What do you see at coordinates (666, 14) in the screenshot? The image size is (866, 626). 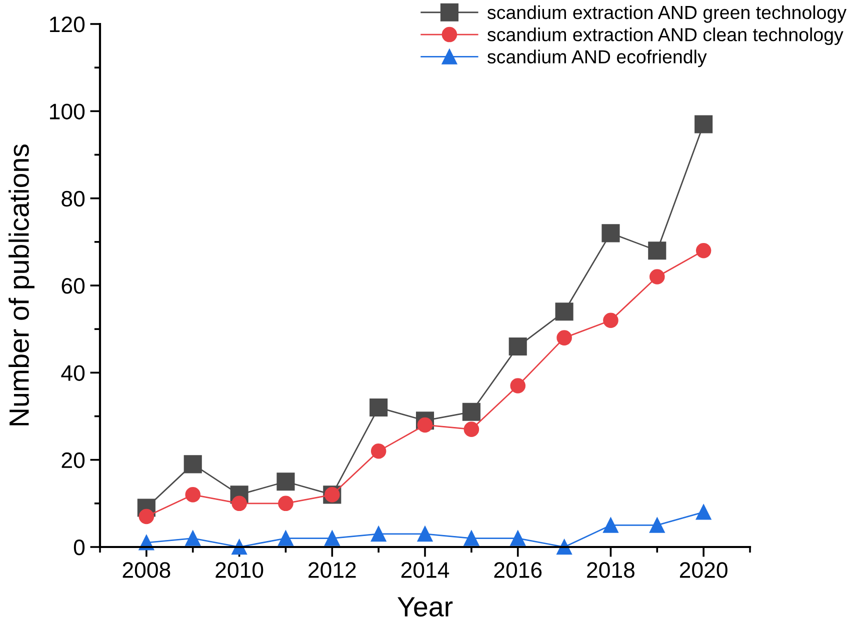 I see `legend-label: scandium extraction AND green technology` at bounding box center [666, 14].